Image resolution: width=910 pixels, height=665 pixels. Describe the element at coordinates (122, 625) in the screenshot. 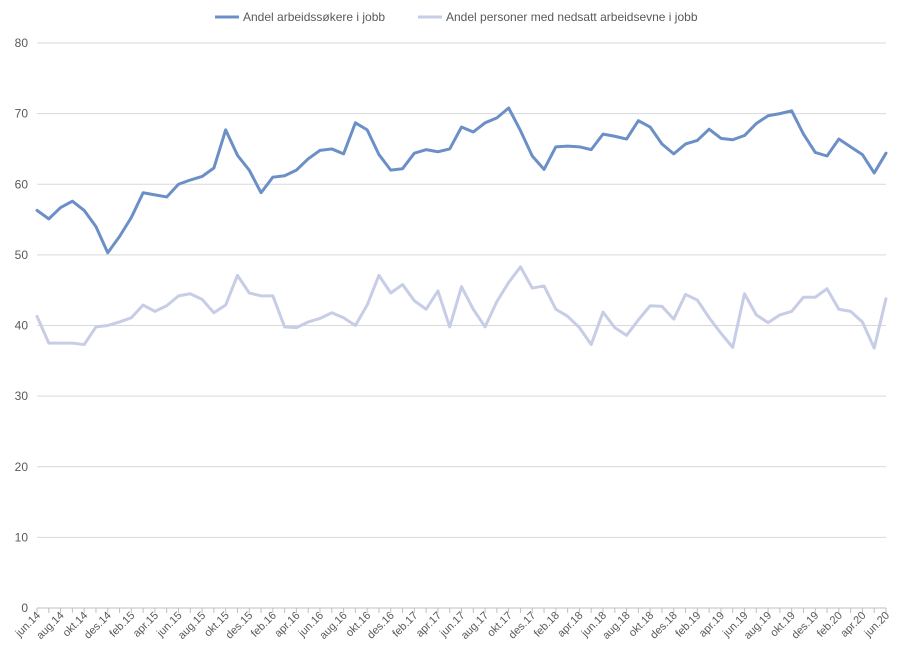

I see `x-tick-label: feb.15` at that location.